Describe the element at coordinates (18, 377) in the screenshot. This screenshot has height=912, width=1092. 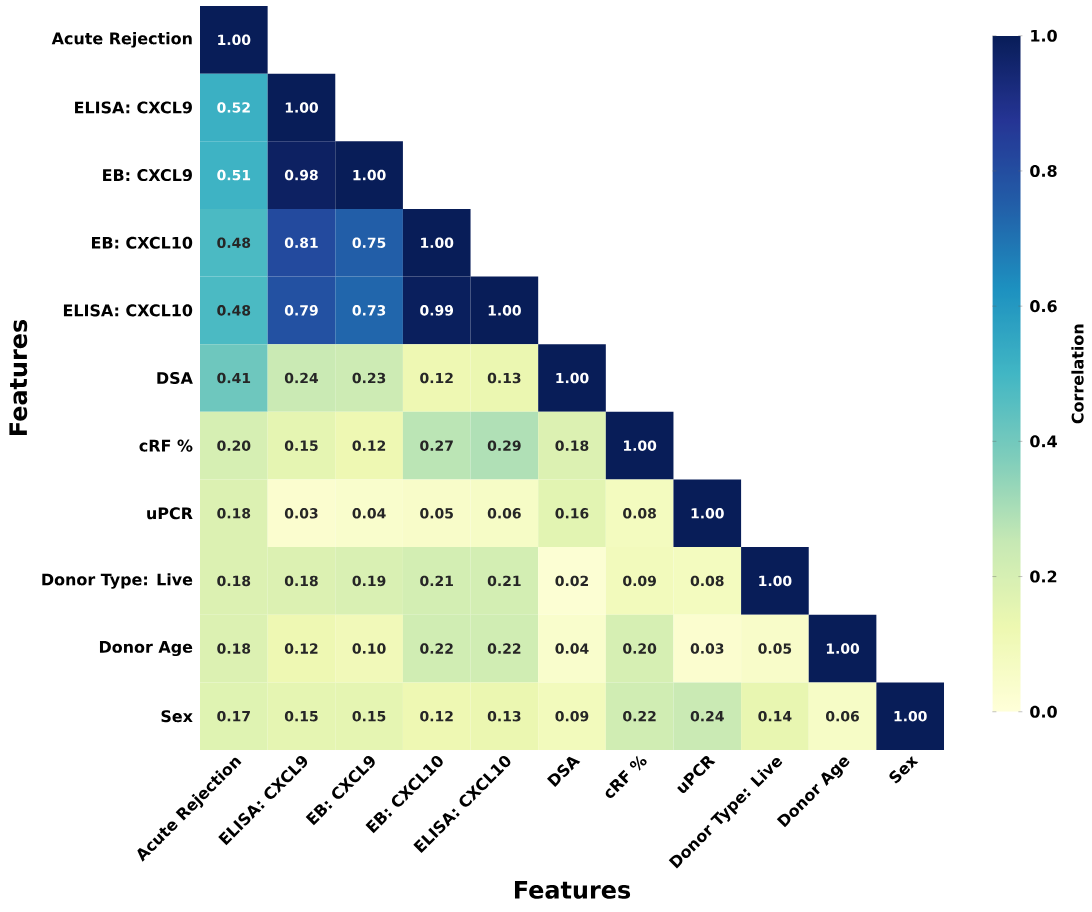
I see `y-axis-title: Features` at that location.